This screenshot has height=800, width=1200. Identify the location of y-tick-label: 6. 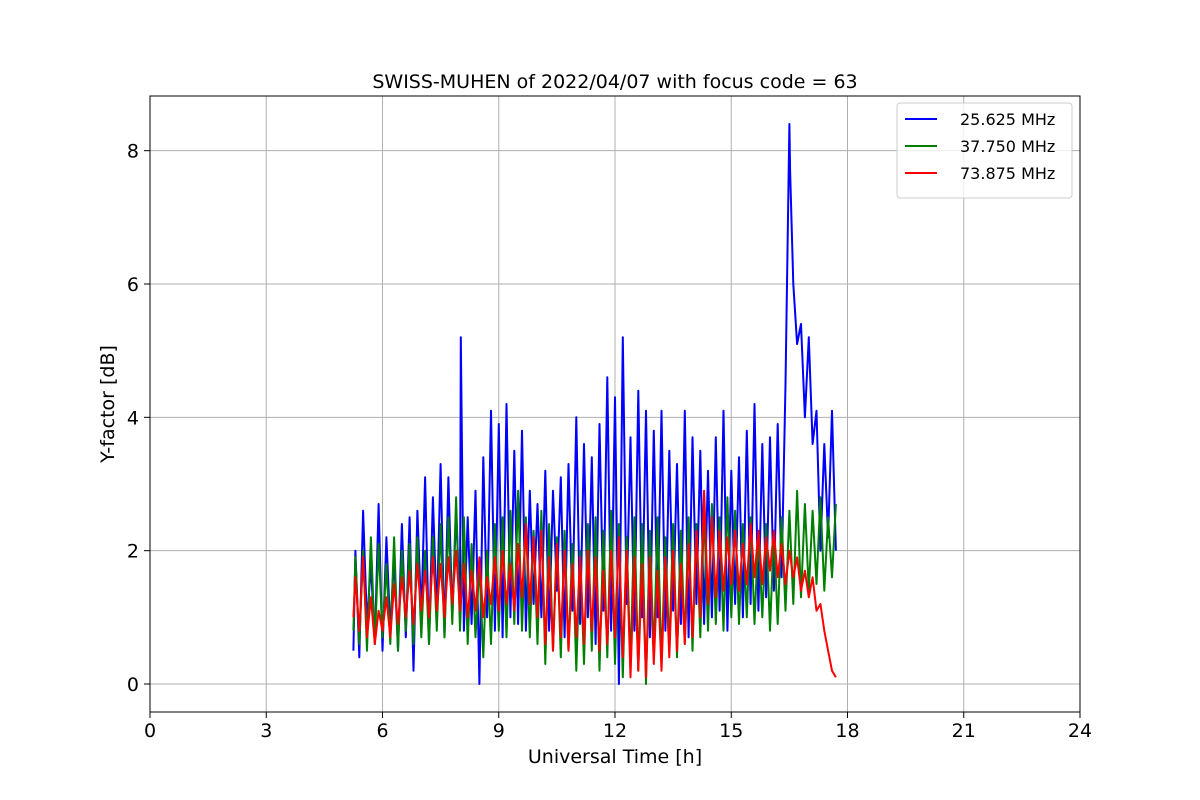
(133, 285).